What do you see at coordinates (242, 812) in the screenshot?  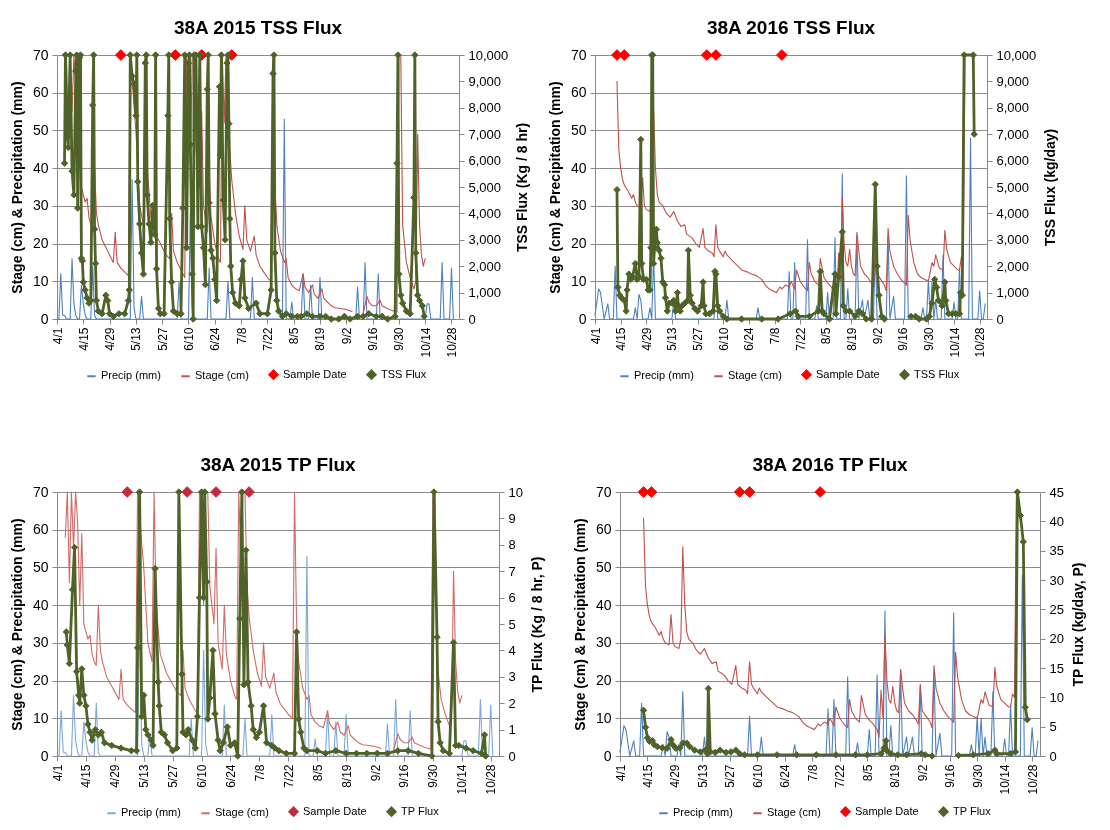 I see `legend-label: Stage (cm)` at bounding box center [242, 812].